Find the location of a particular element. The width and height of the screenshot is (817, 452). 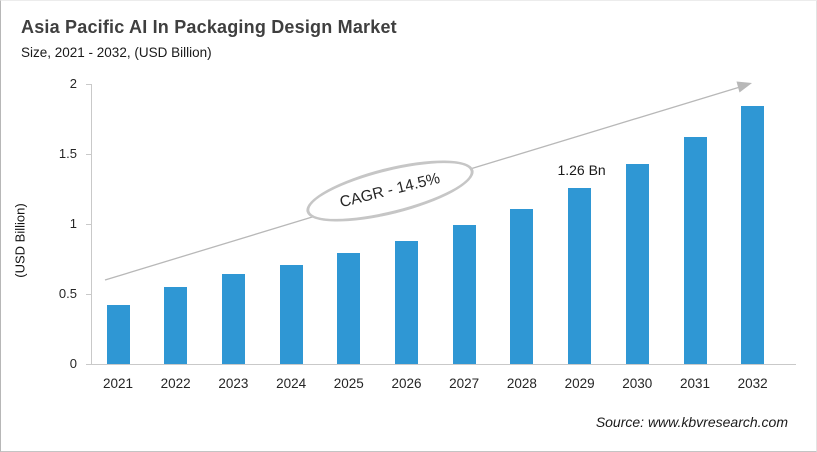

bar-2032 is located at coordinates (753, 235).